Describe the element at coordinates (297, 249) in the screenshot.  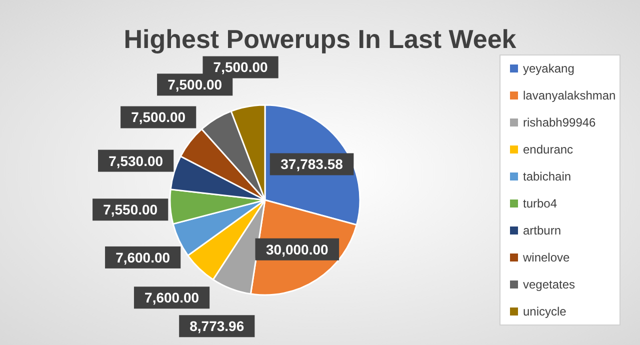
I see `data-label: 30,000.00` at that location.